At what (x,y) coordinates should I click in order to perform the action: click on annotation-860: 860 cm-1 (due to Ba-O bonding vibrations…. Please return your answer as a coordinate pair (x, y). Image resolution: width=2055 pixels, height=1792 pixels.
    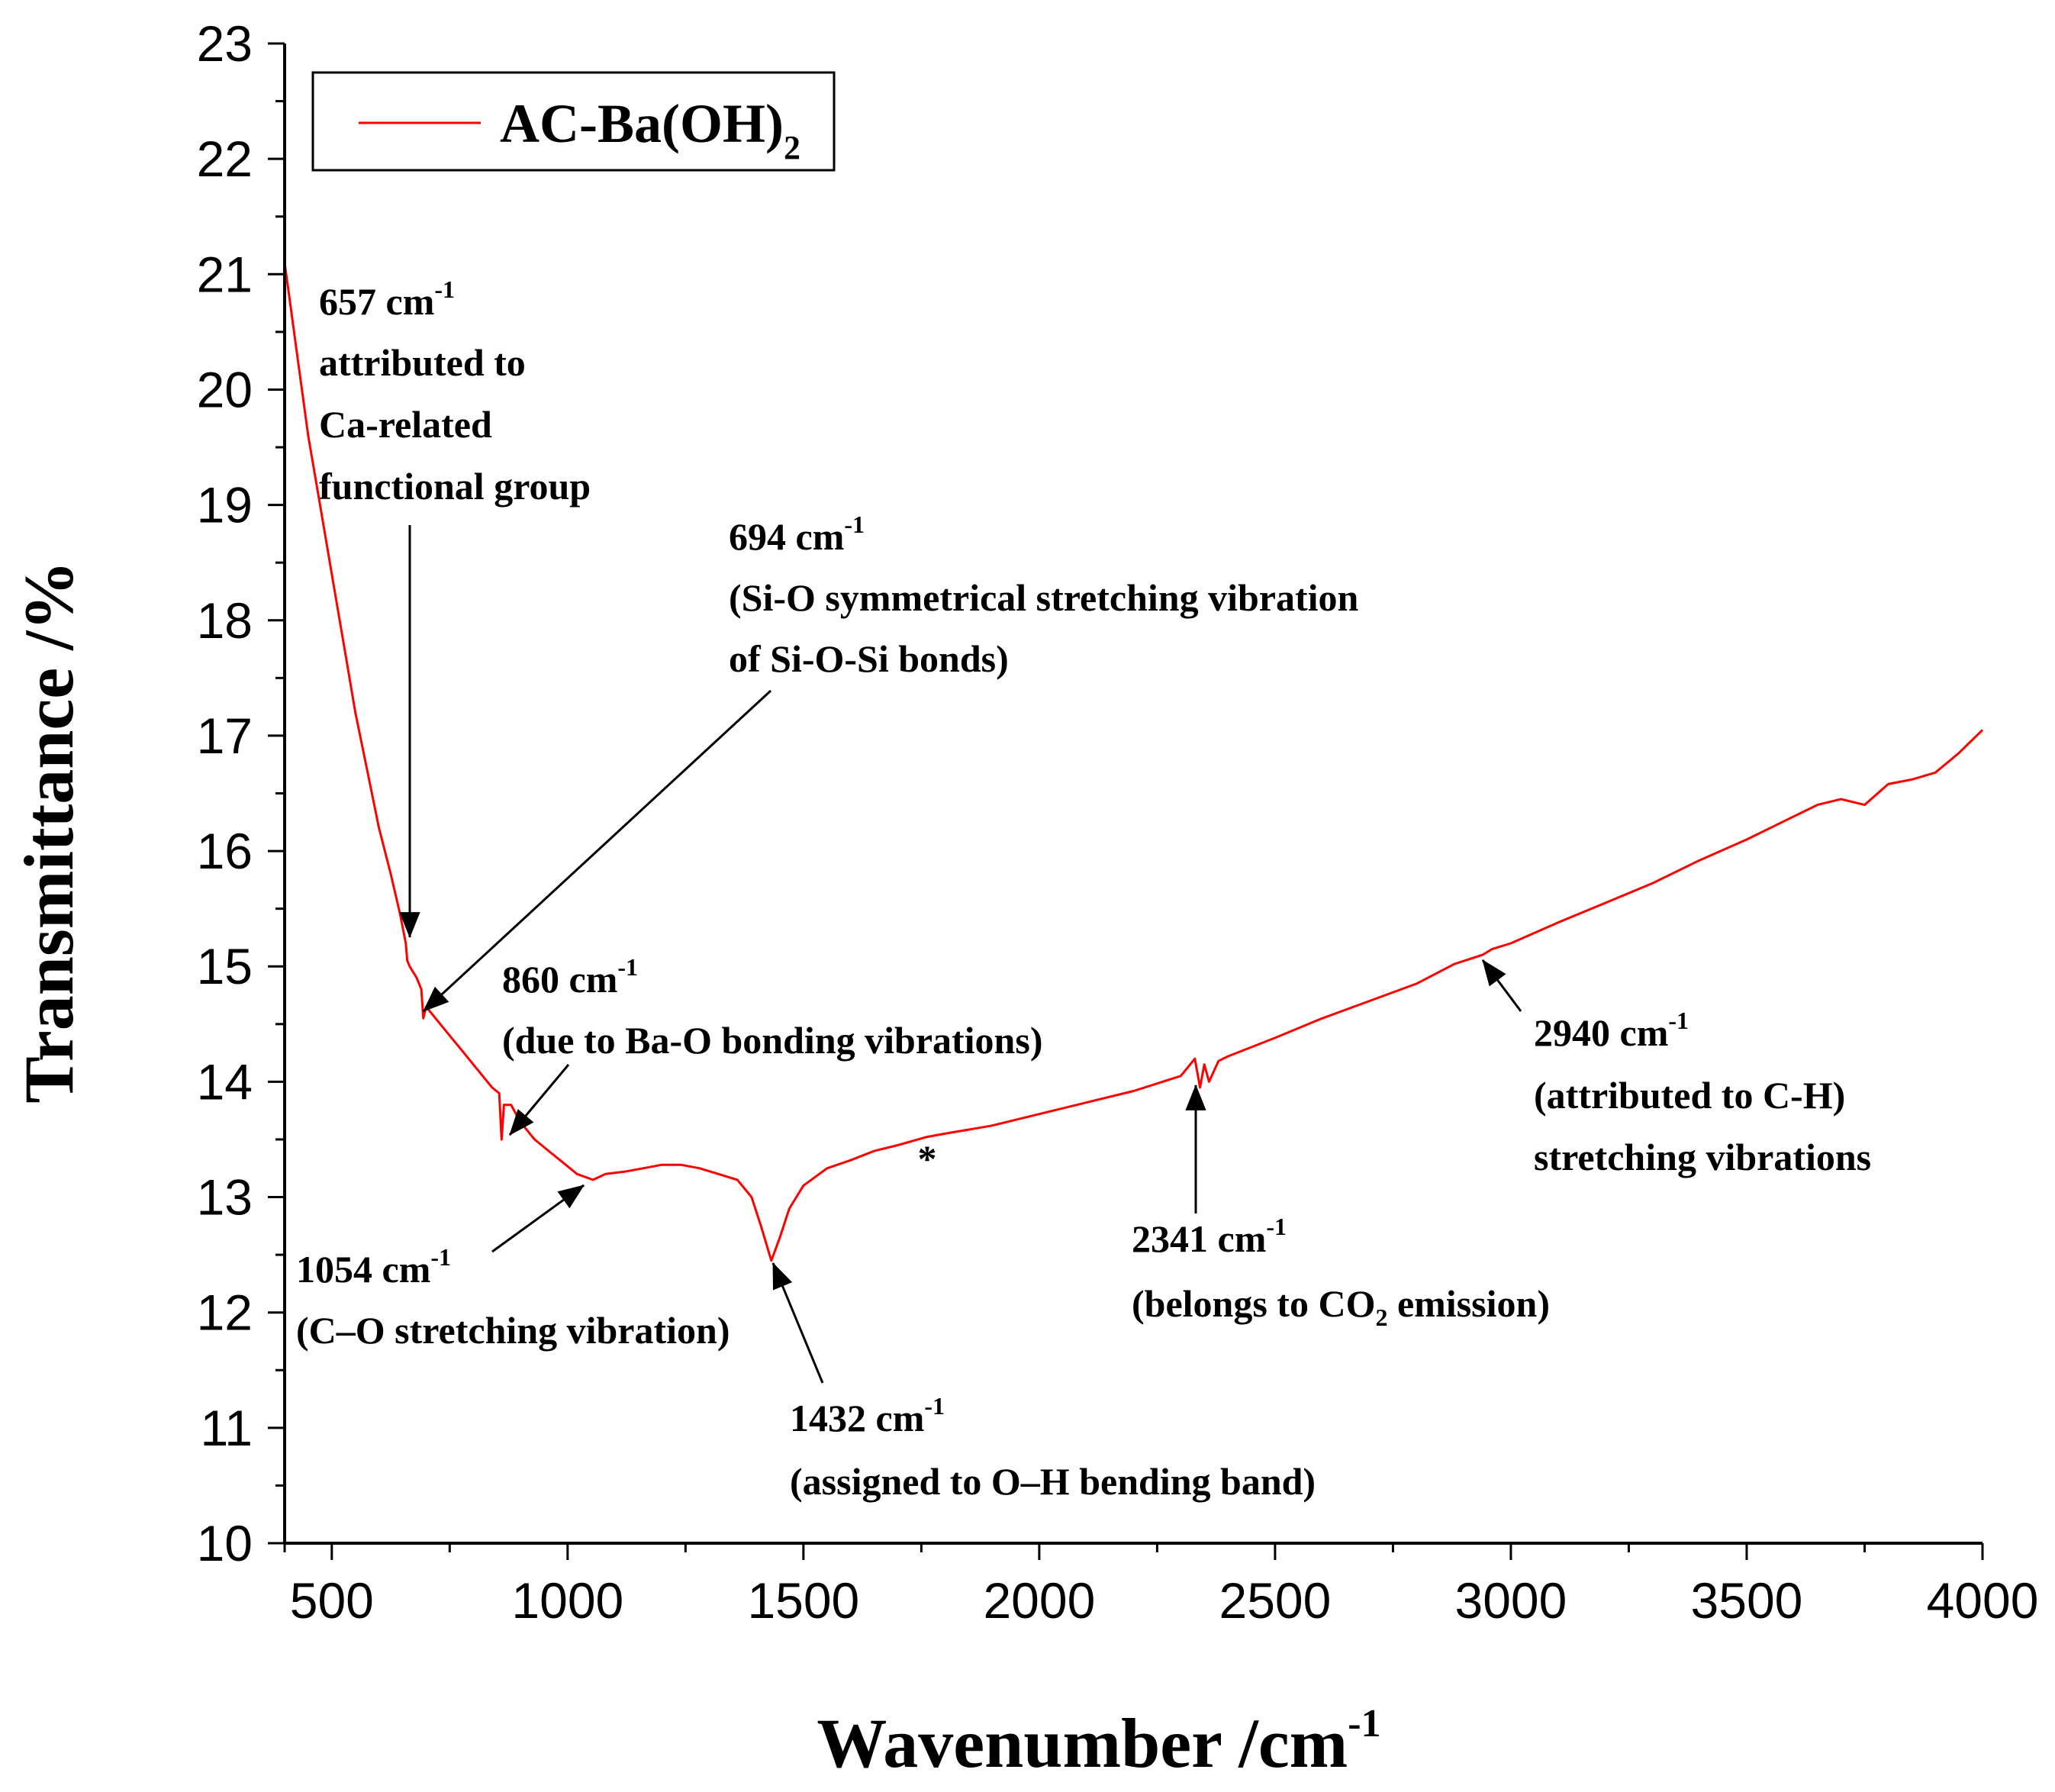
    Looking at the image, I should click on (772, 1045).